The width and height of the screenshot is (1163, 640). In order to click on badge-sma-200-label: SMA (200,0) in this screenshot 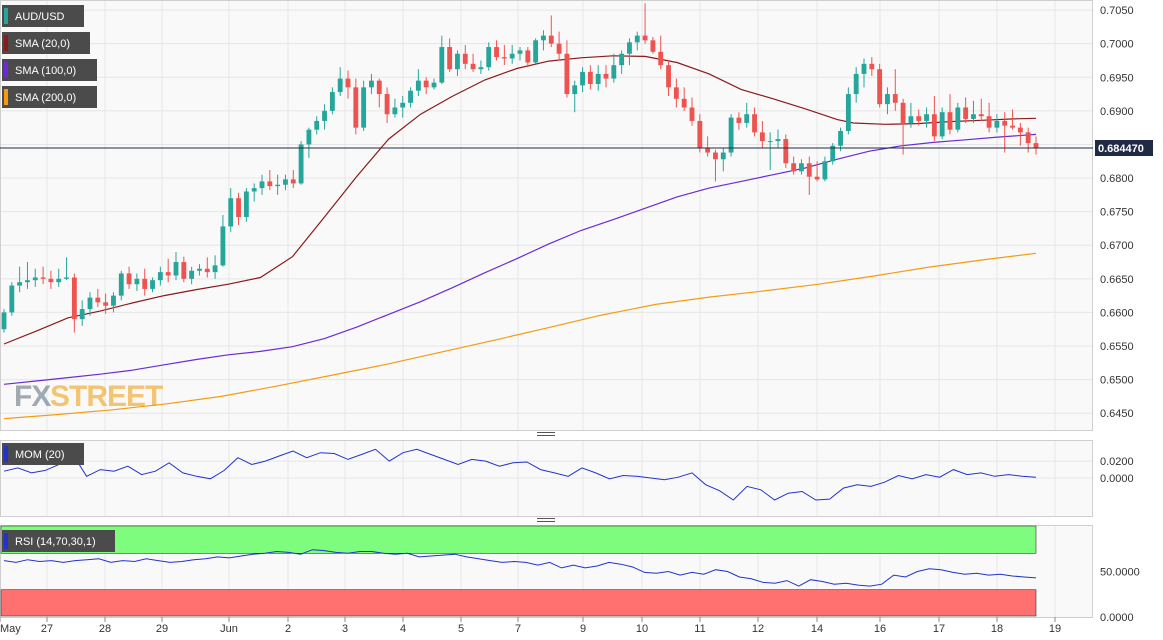, I will do `click(45, 98)`.